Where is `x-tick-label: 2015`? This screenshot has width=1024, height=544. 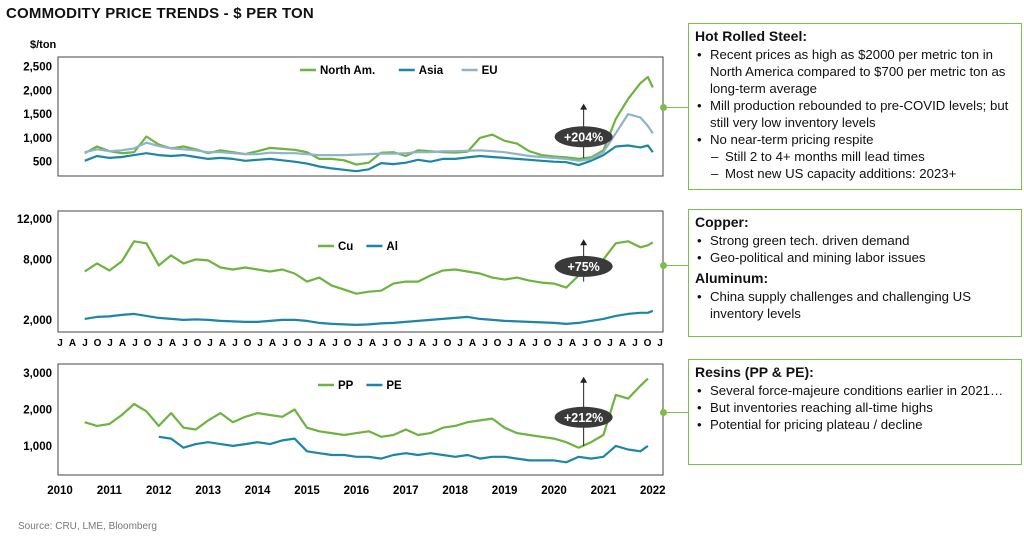
x-tick-label: 2015 is located at coordinates (307, 491).